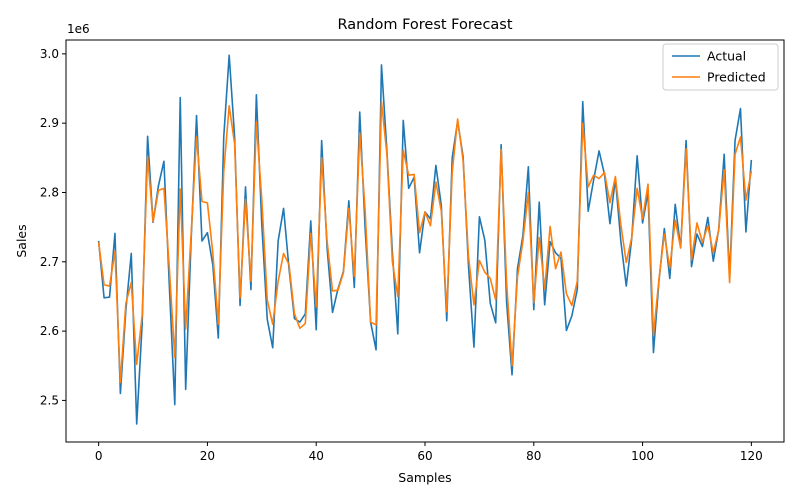 Image resolution: width=800 pixels, height=504 pixels. Describe the element at coordinates (751, 456) in the screenshot. I see `x-tick-label: 120` at that location.